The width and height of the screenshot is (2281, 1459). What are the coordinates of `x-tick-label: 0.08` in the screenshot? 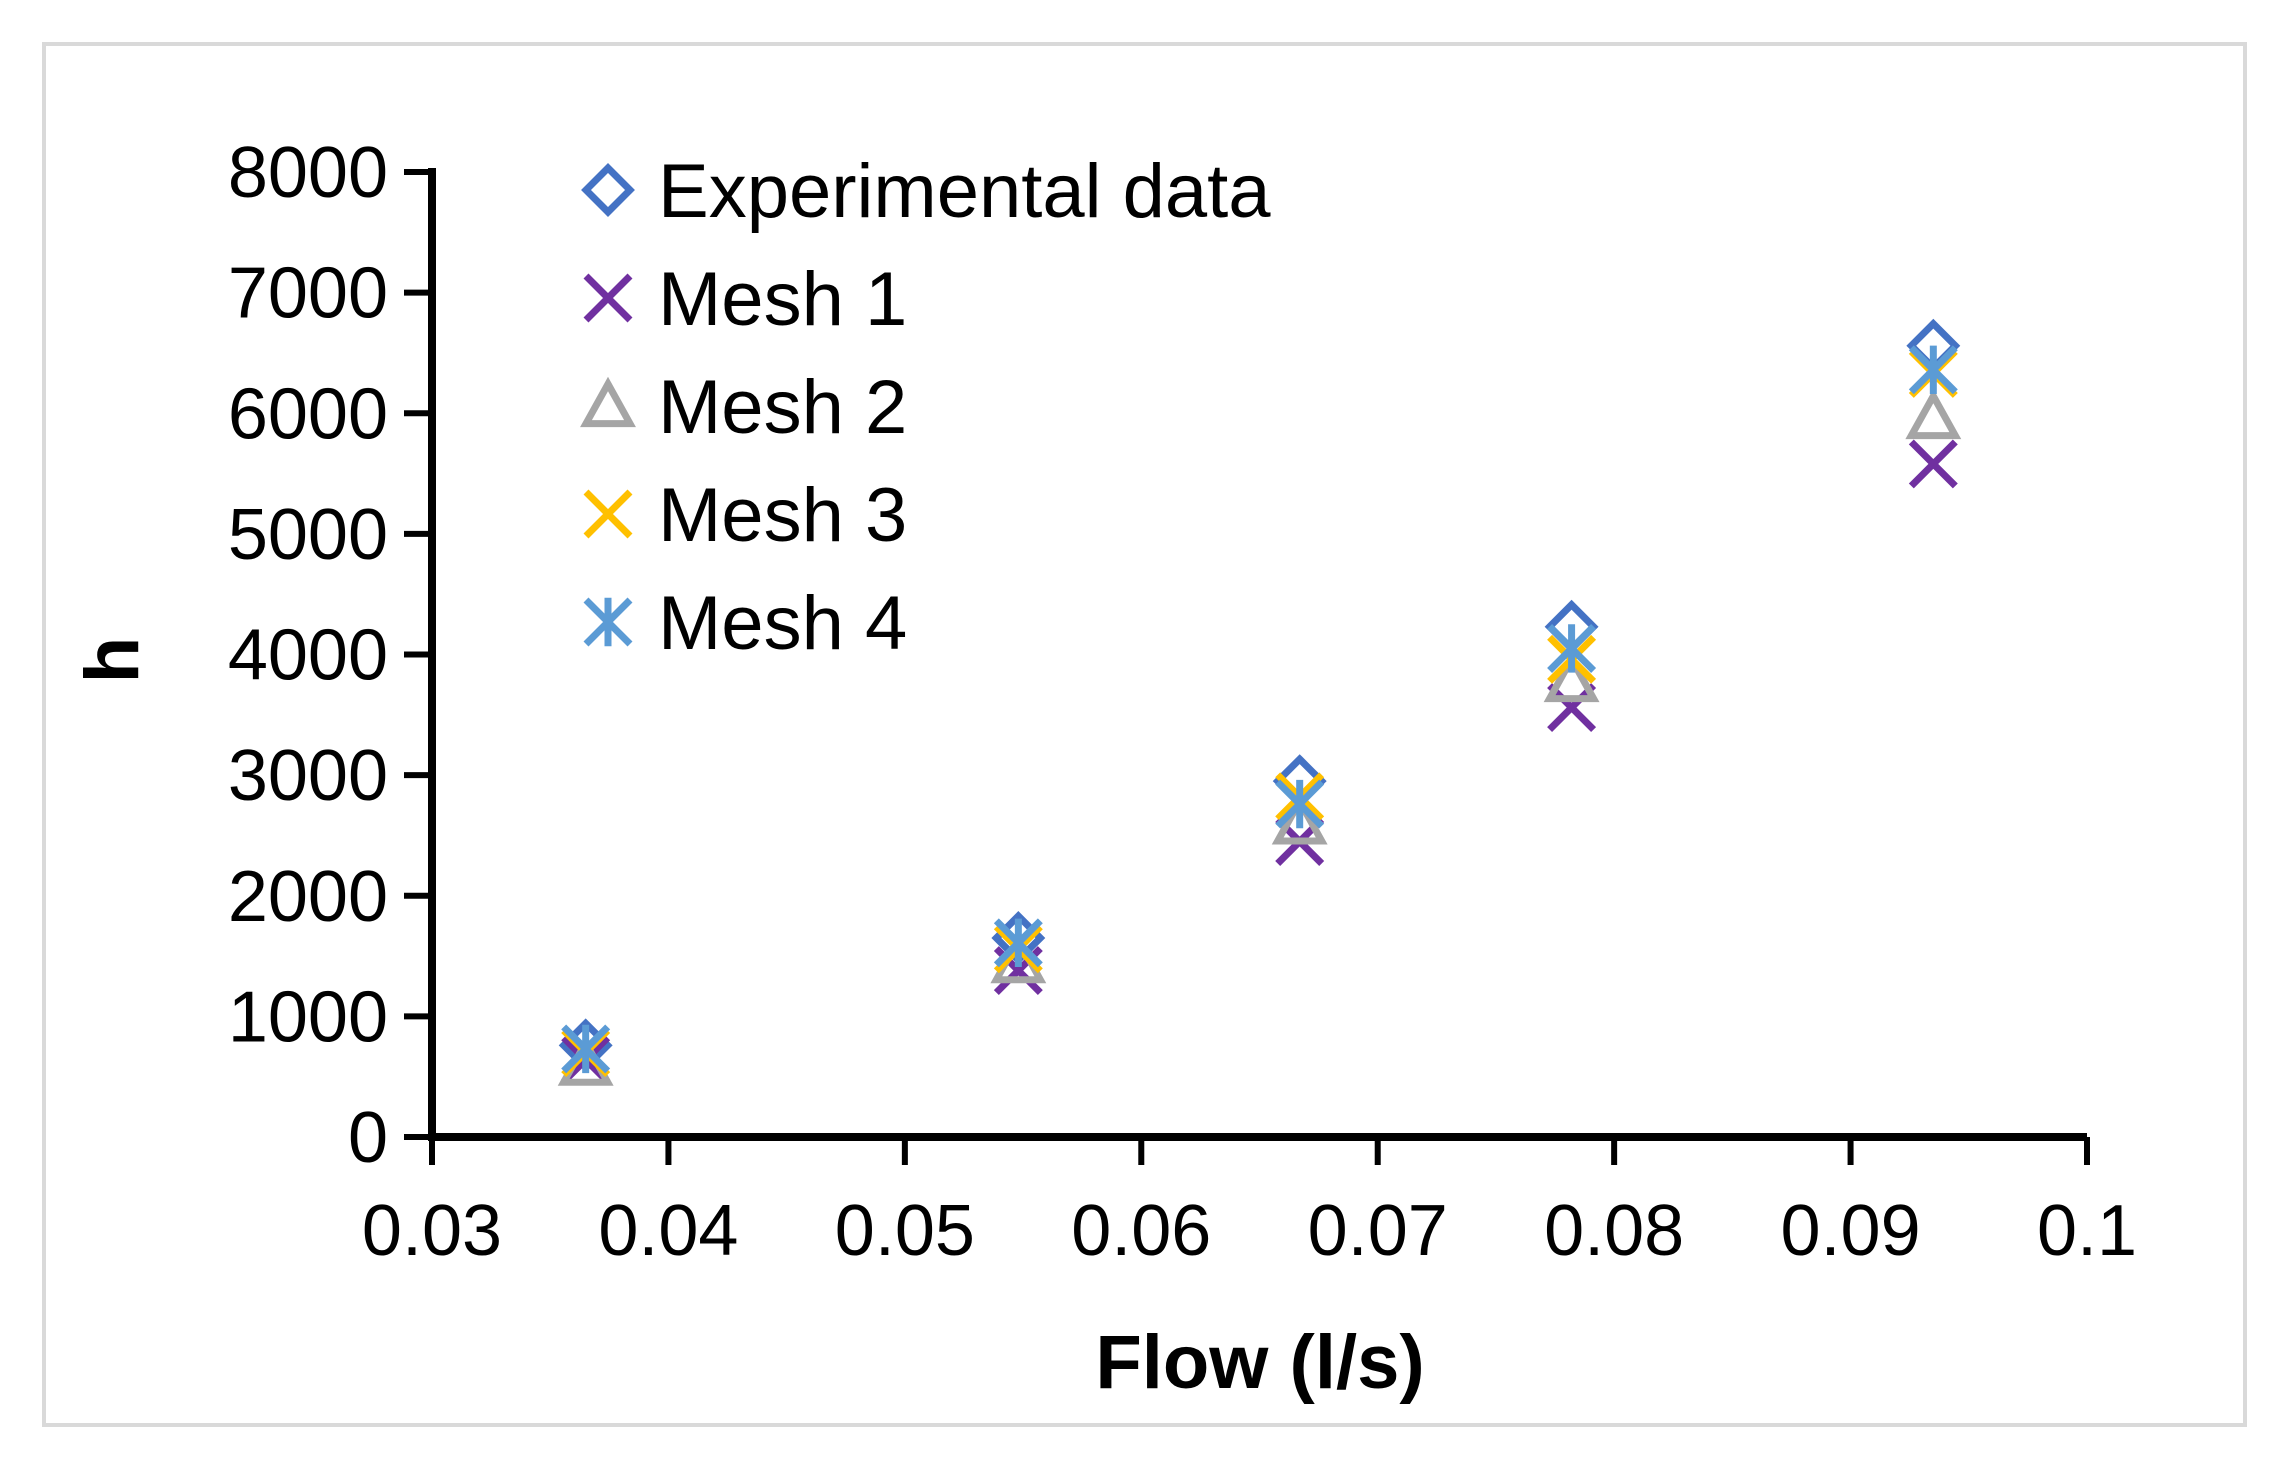 It's located at (1614, 1231).